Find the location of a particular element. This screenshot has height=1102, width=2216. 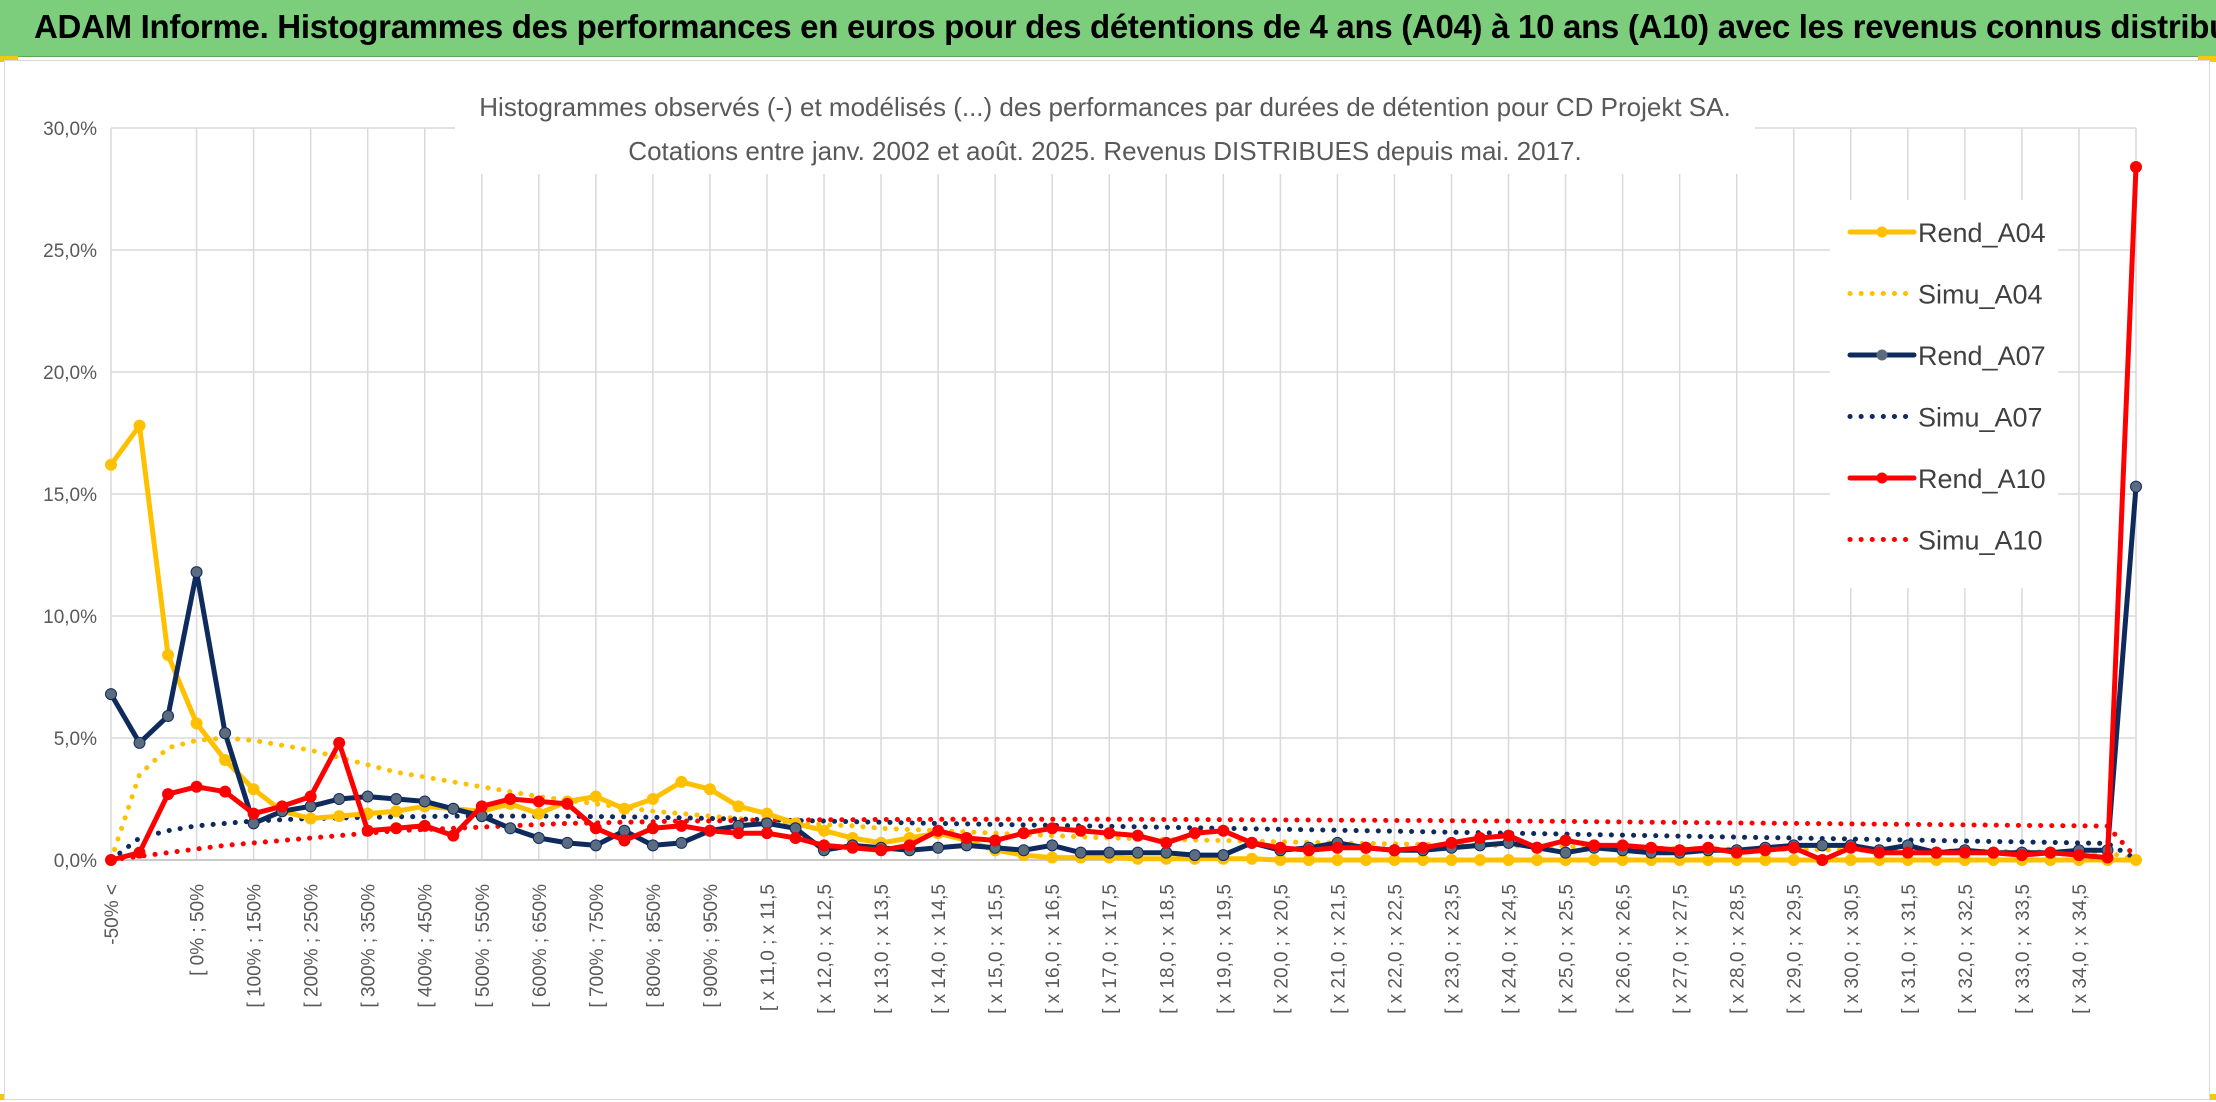

x-tick-label: [ x 29,0 ; x 29,5 is located at coordinates (1795, 949).